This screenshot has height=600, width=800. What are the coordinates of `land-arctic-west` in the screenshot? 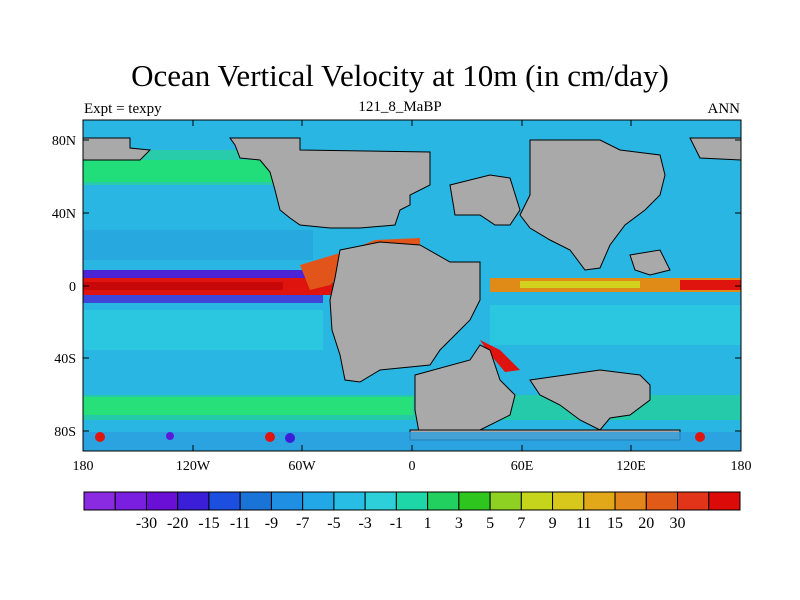 It's located at (117, 149).